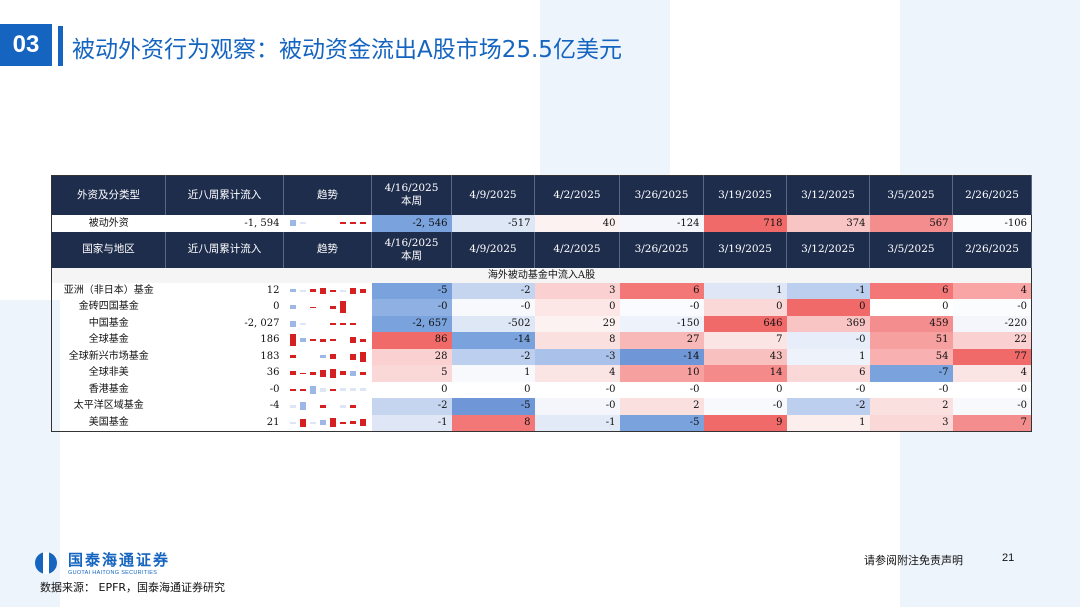 The width and height of the screenshot is (1080, 607). What do you see at coordinates (411, 323) in the screenshot?
I see `value-cell: -2, 657` at bounding box center [411, 323].